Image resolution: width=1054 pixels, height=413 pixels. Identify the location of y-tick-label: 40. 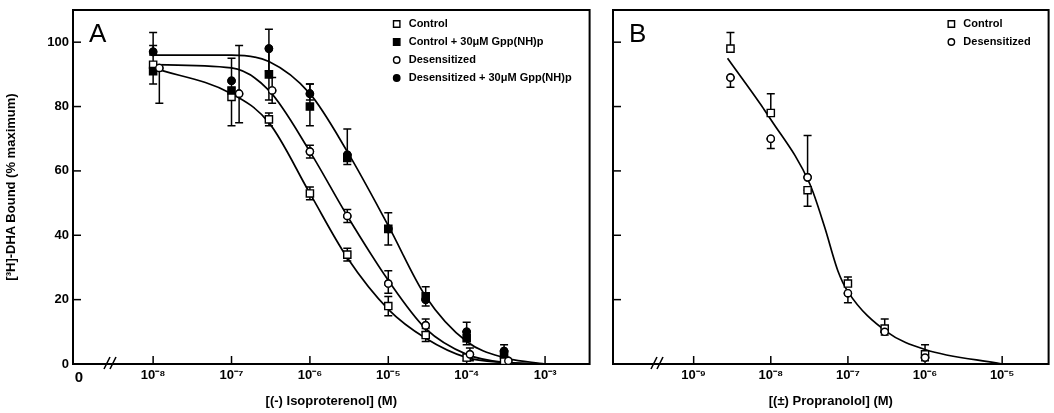
(61, 234).